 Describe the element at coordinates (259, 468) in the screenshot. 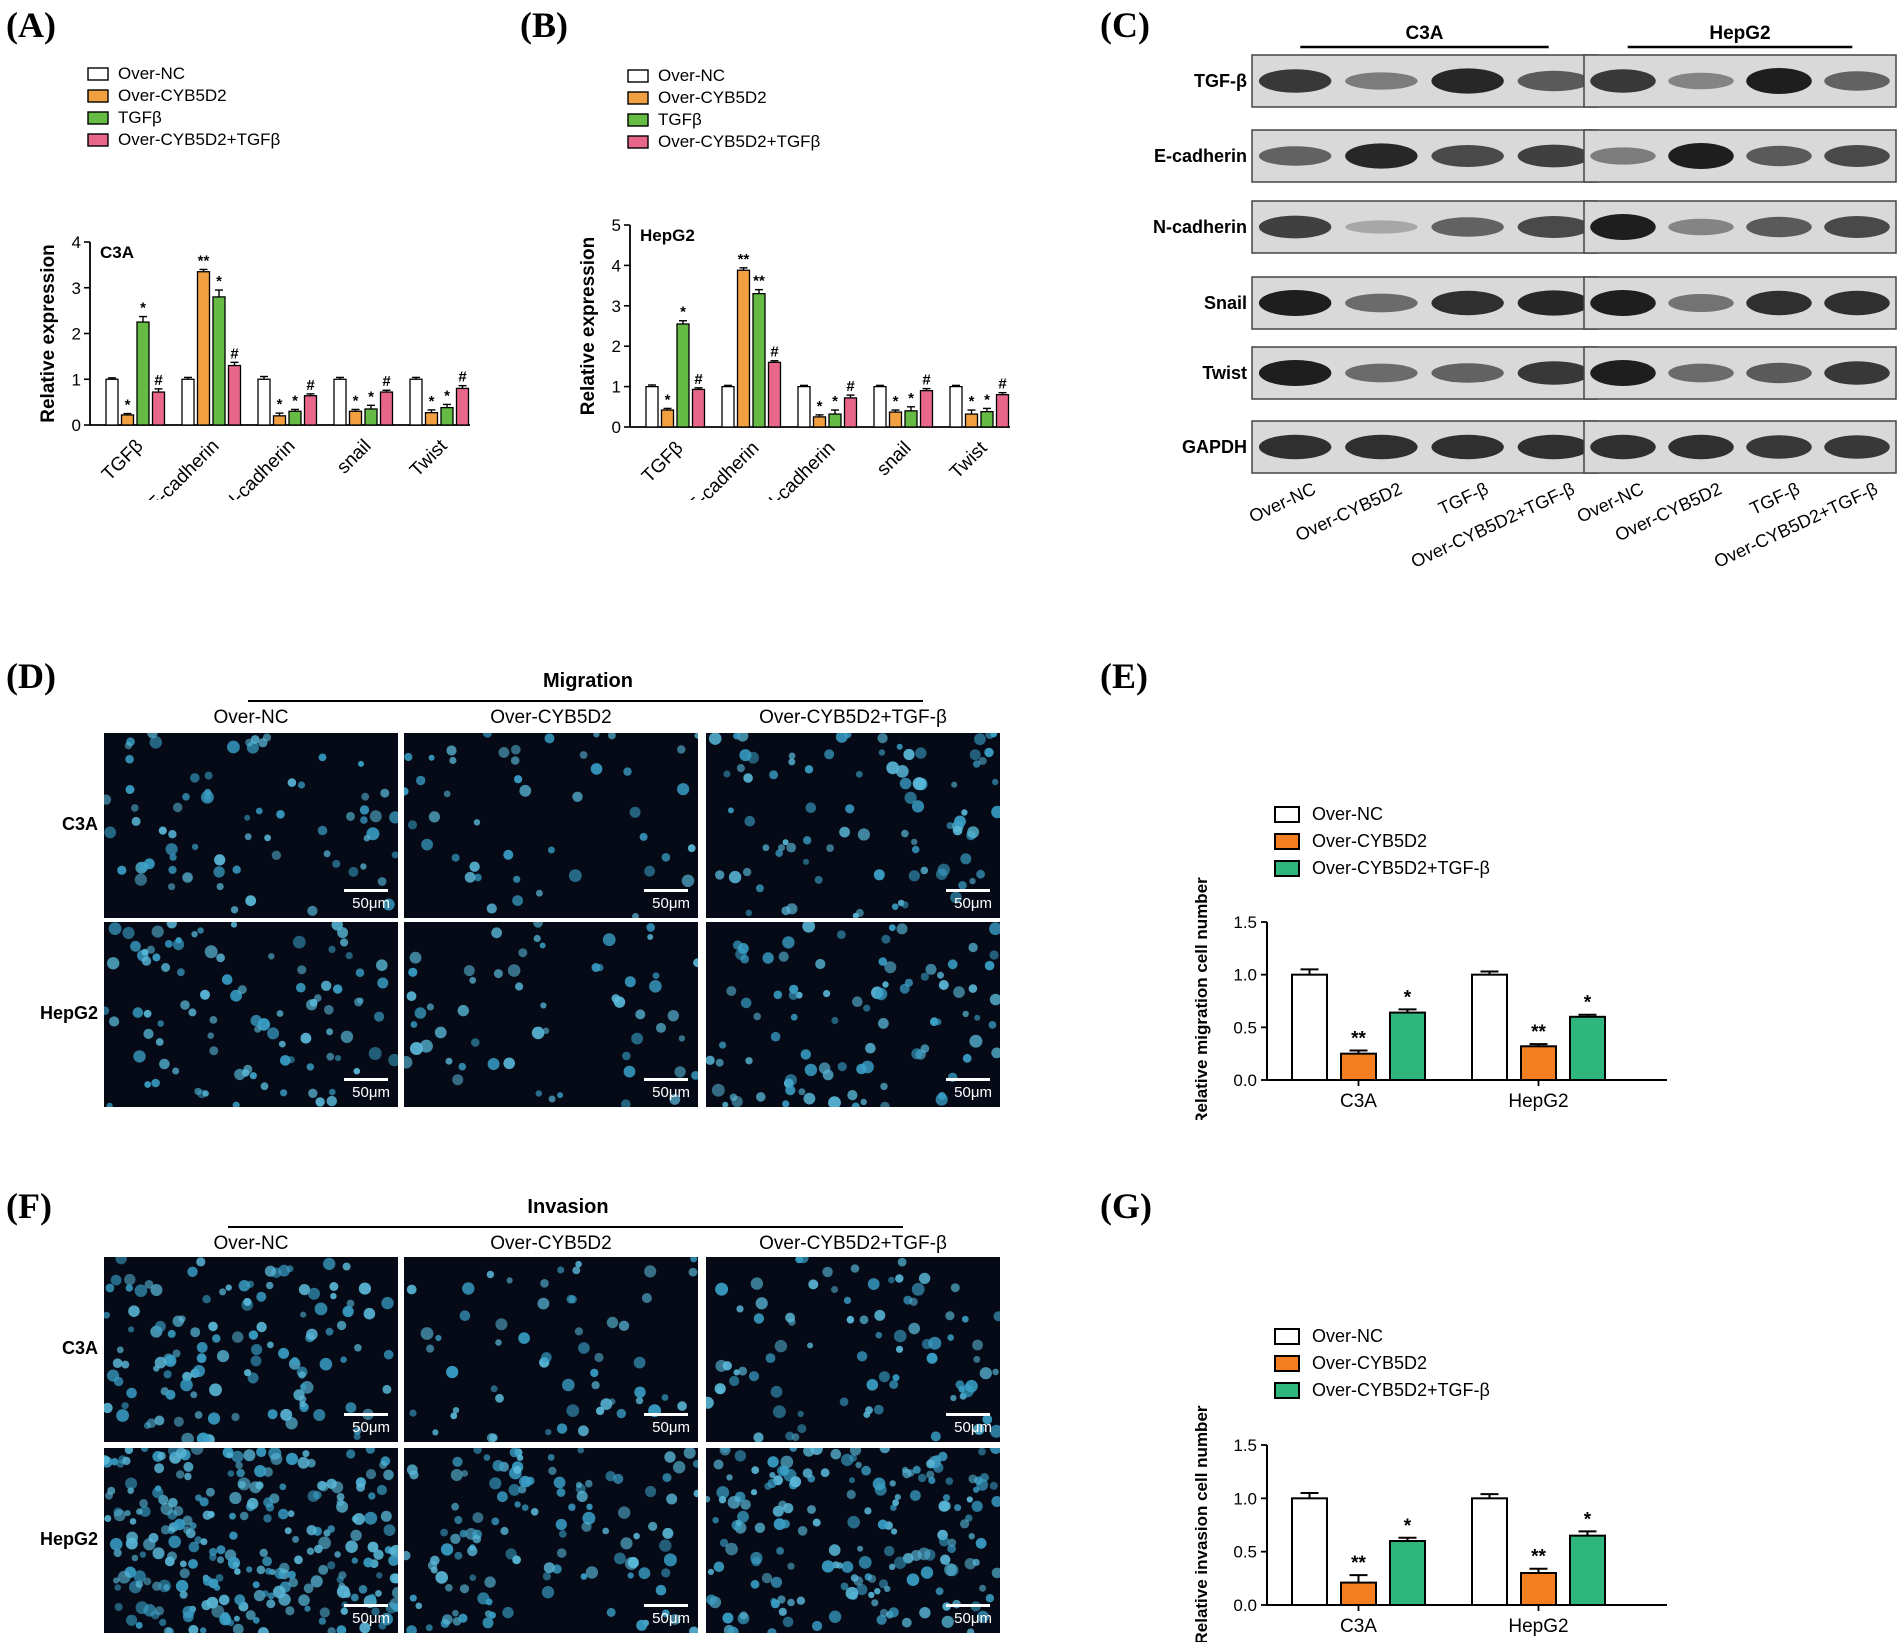

I see `x-tick-label: N-cadherin` at that location.